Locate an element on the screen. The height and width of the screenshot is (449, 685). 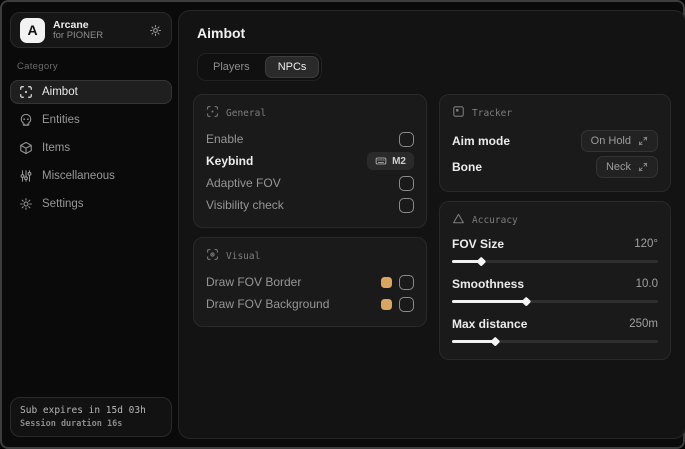
brand-card: A Arcane for PIONER is located at coordinates (91, 30).